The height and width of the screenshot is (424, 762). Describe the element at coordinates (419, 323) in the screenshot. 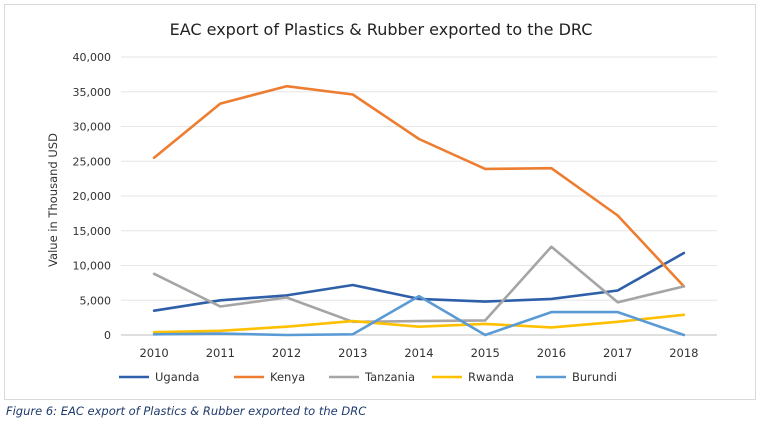

I see `series-line-rwanda` at that location.